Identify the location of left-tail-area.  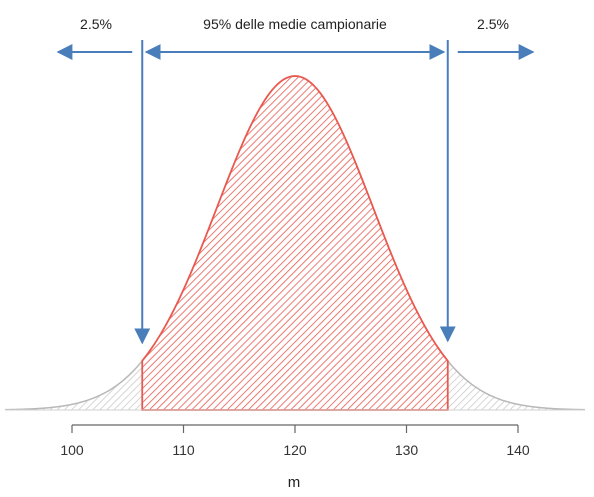
(73, 385).